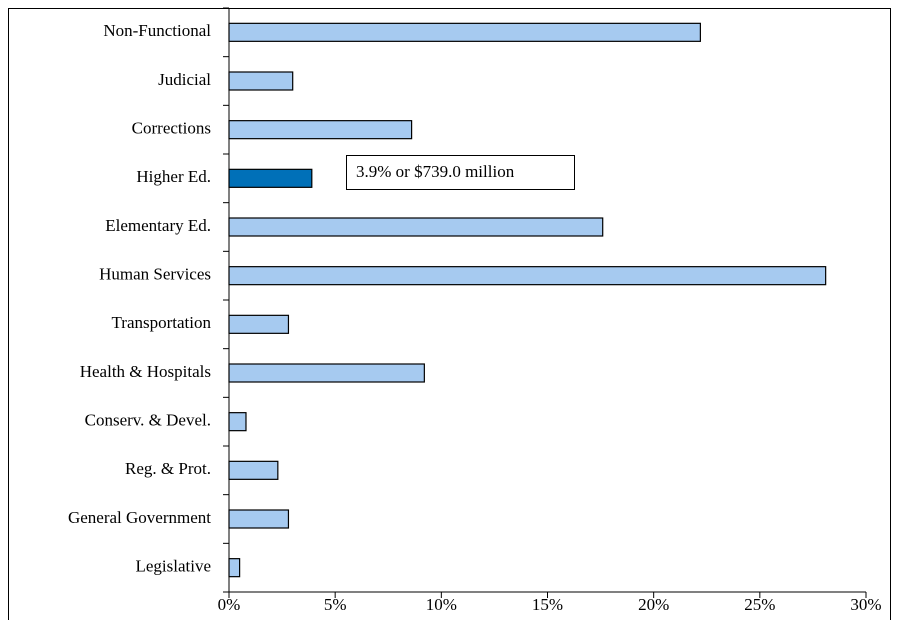  Describe the element at coordinates (155, 274) in the screenshot. I see `y-tick-label: Human Services` at that location.